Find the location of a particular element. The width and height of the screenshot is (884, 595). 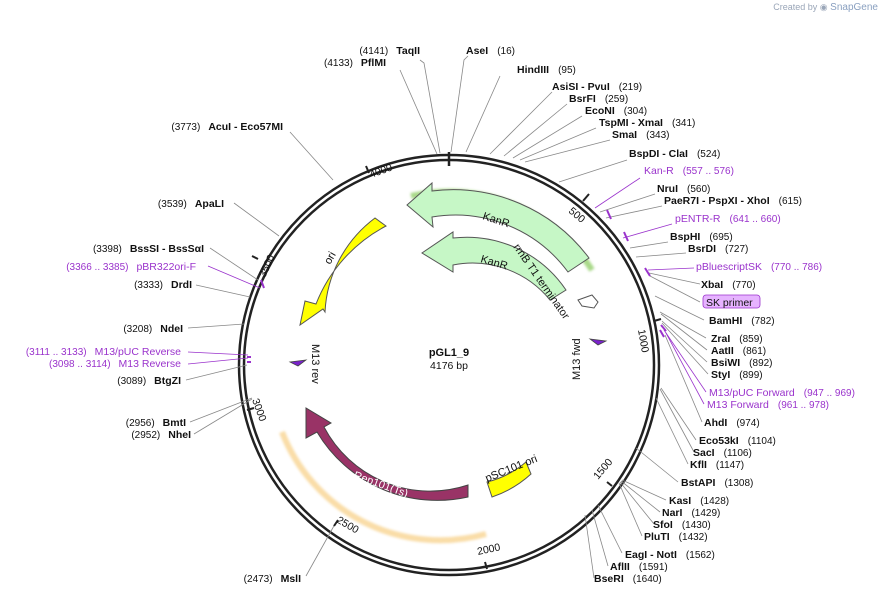

site-pos-eagi-noti: (1562) is located at coordinates (700, 555).